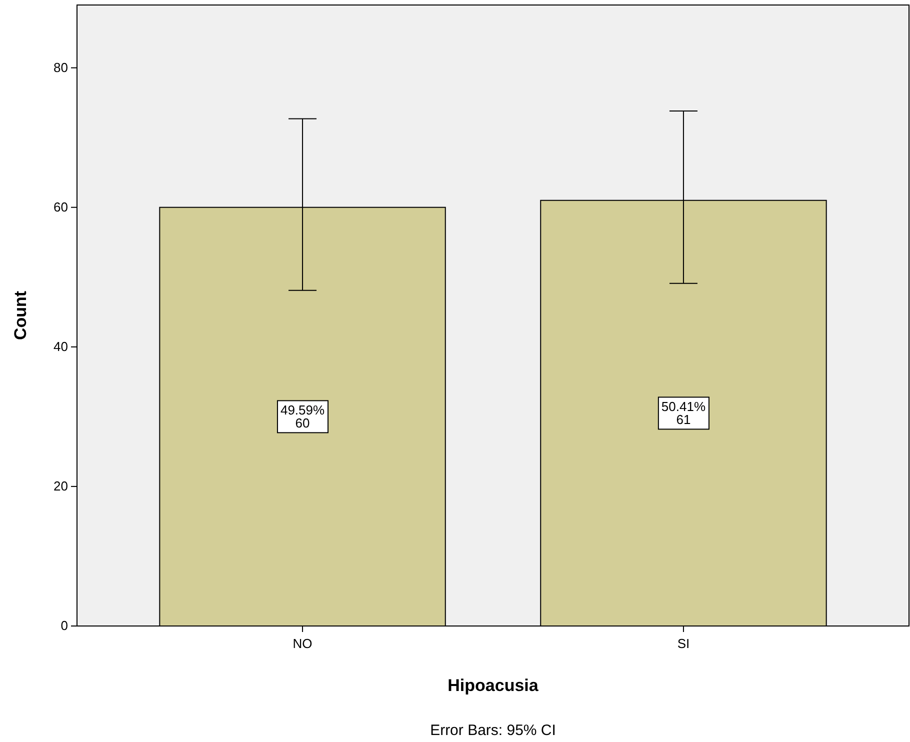 The width and height of the screenshot is (910, 742). What do you see at coordinates (683, 413) in the screenshot?
I see `data-label: 50.41% 61` at bounding box center [683, 413].